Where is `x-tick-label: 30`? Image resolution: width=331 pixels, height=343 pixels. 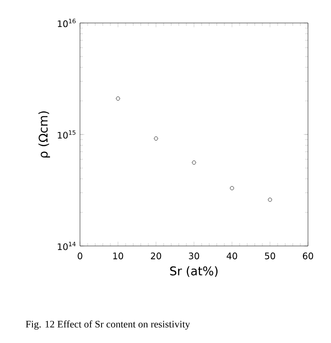
x-tick-label: 30 is located at coordinates (194, 256).